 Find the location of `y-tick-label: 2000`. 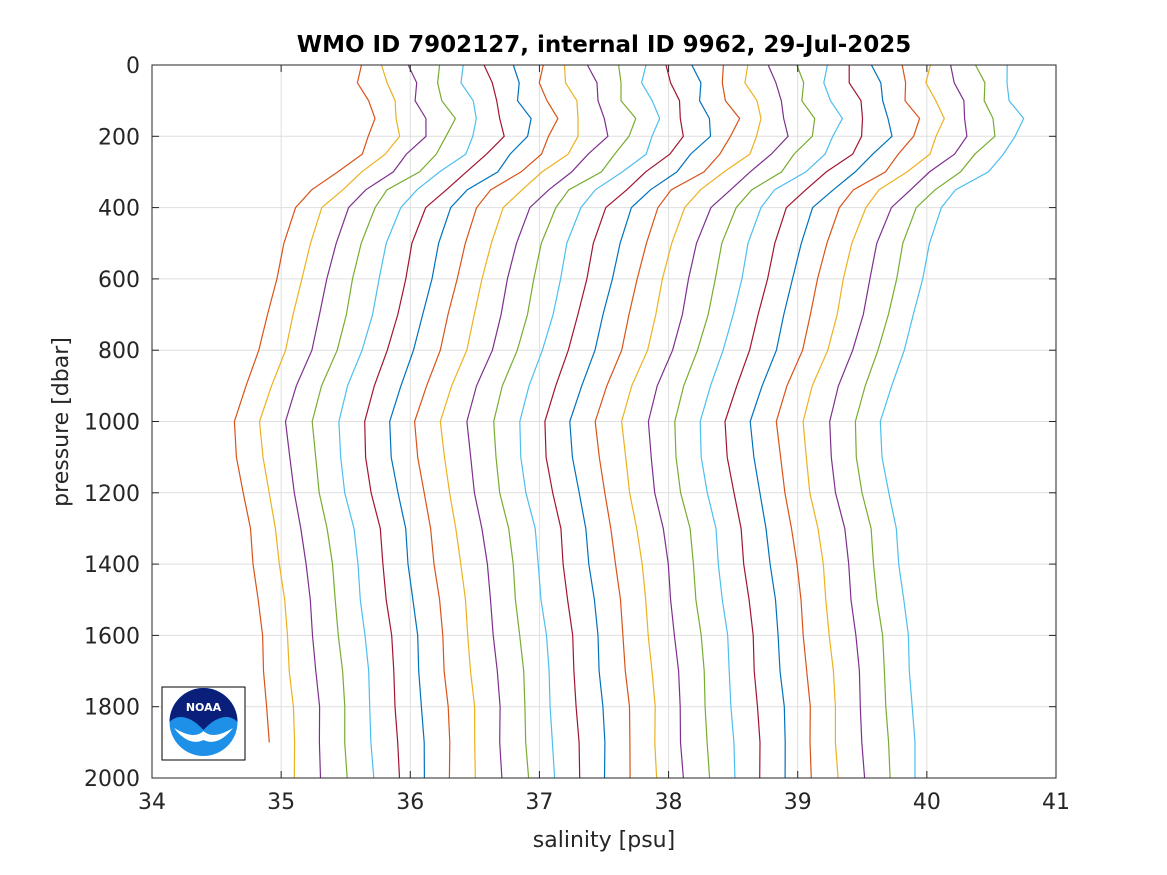

y-tick-label: 2000 is located at coordinates (112, 779).